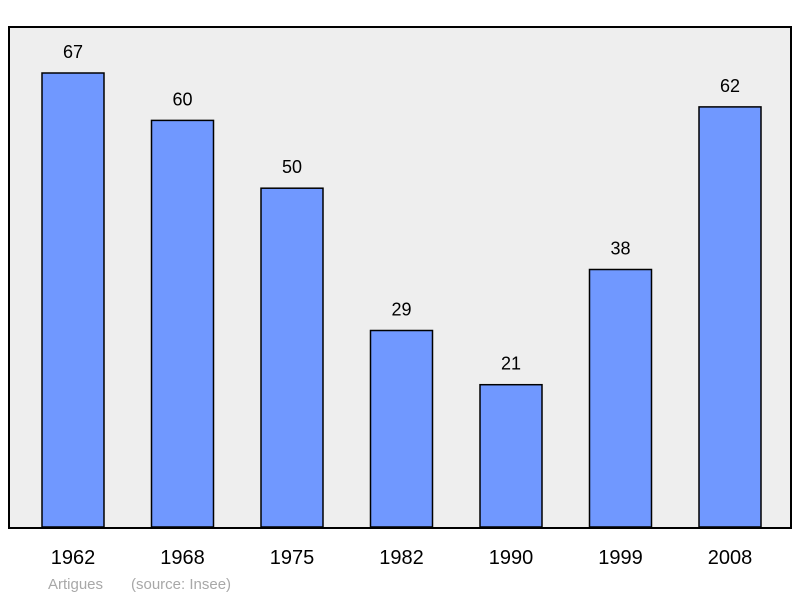  I want to click on x-tick-label-1968: 1968, so click(182, 558).